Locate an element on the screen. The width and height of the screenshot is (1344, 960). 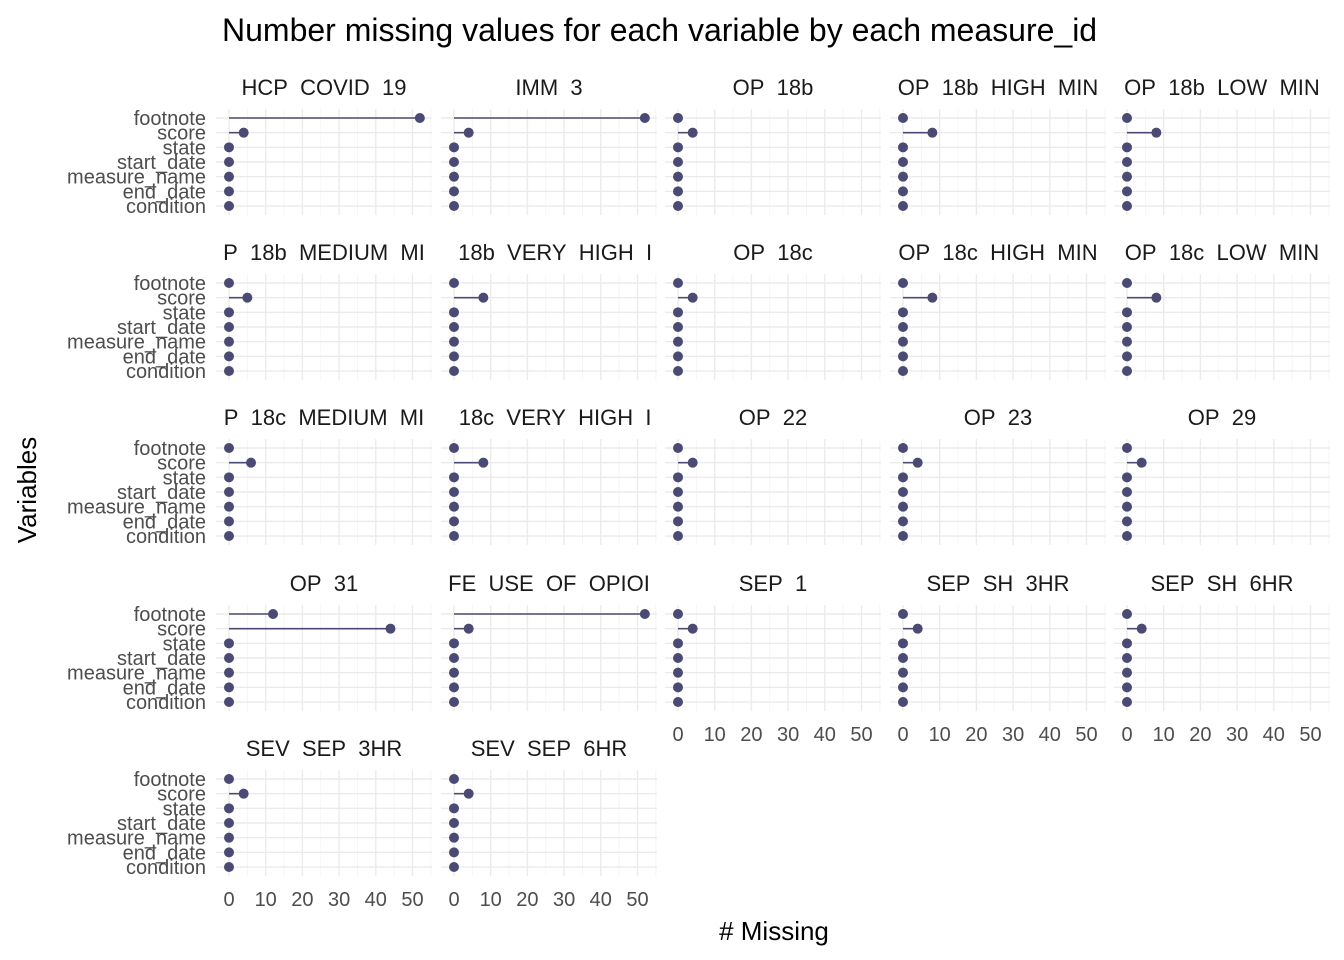
facet-strip-label: OP_18b_LOW_MIN is located at coordinates (1222, 87).